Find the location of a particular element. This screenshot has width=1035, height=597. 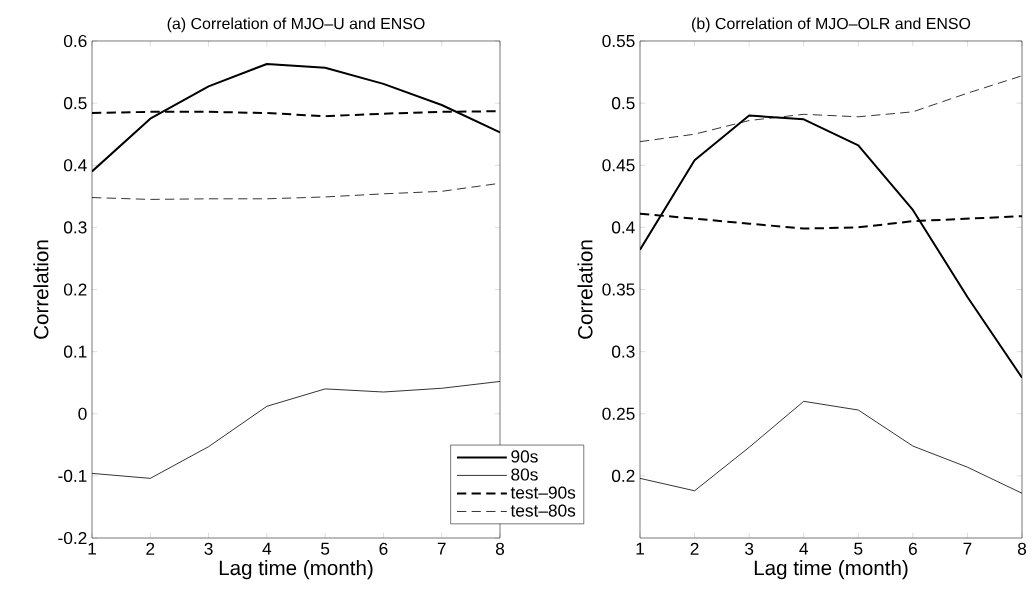

y-tick-label: 0.1 is located at coordinates (75, 351).